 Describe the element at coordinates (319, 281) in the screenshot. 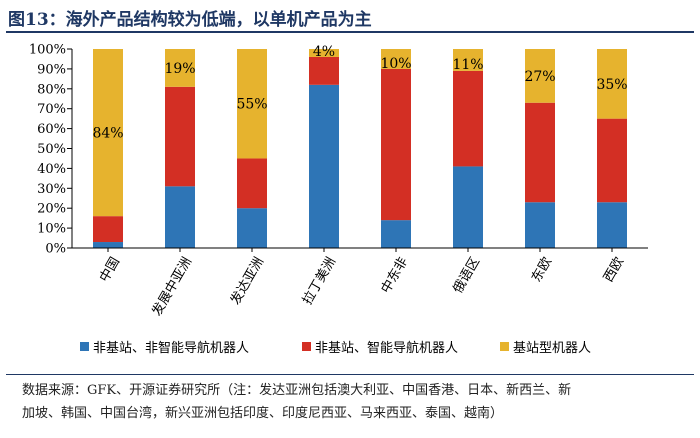

I see `x-tick-label: 拉丁美洲` at that location.